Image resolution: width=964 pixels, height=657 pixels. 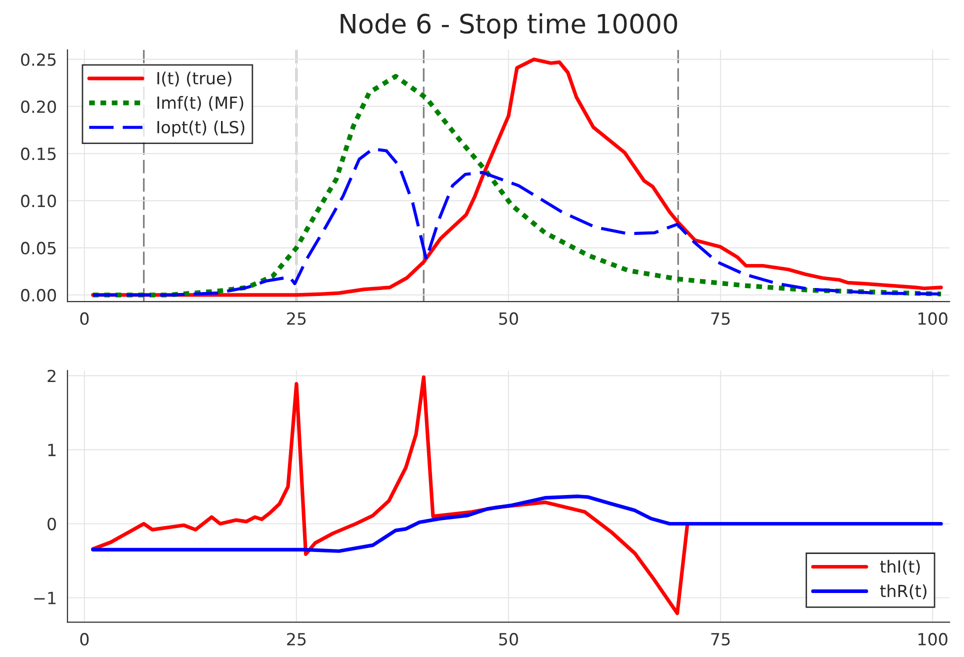 What do you see at coordinates (38, 201) in the screenshot?
I see `y-tick-label: 0.10` at bounding box center [38, 201].